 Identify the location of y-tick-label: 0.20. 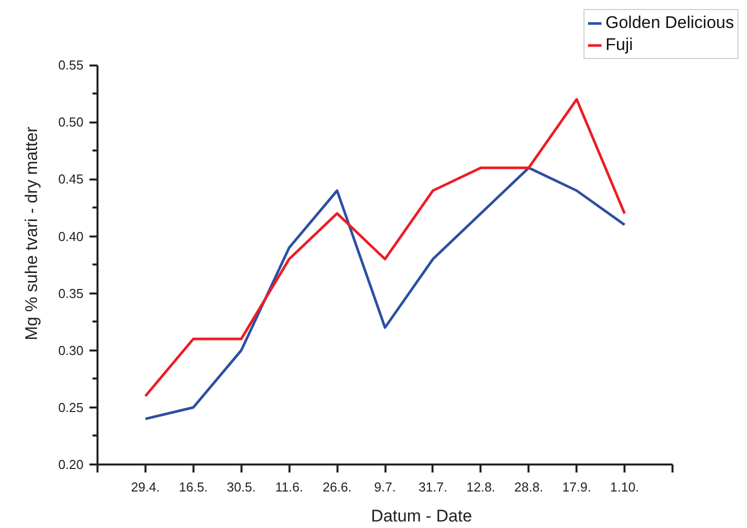
(71, 464).